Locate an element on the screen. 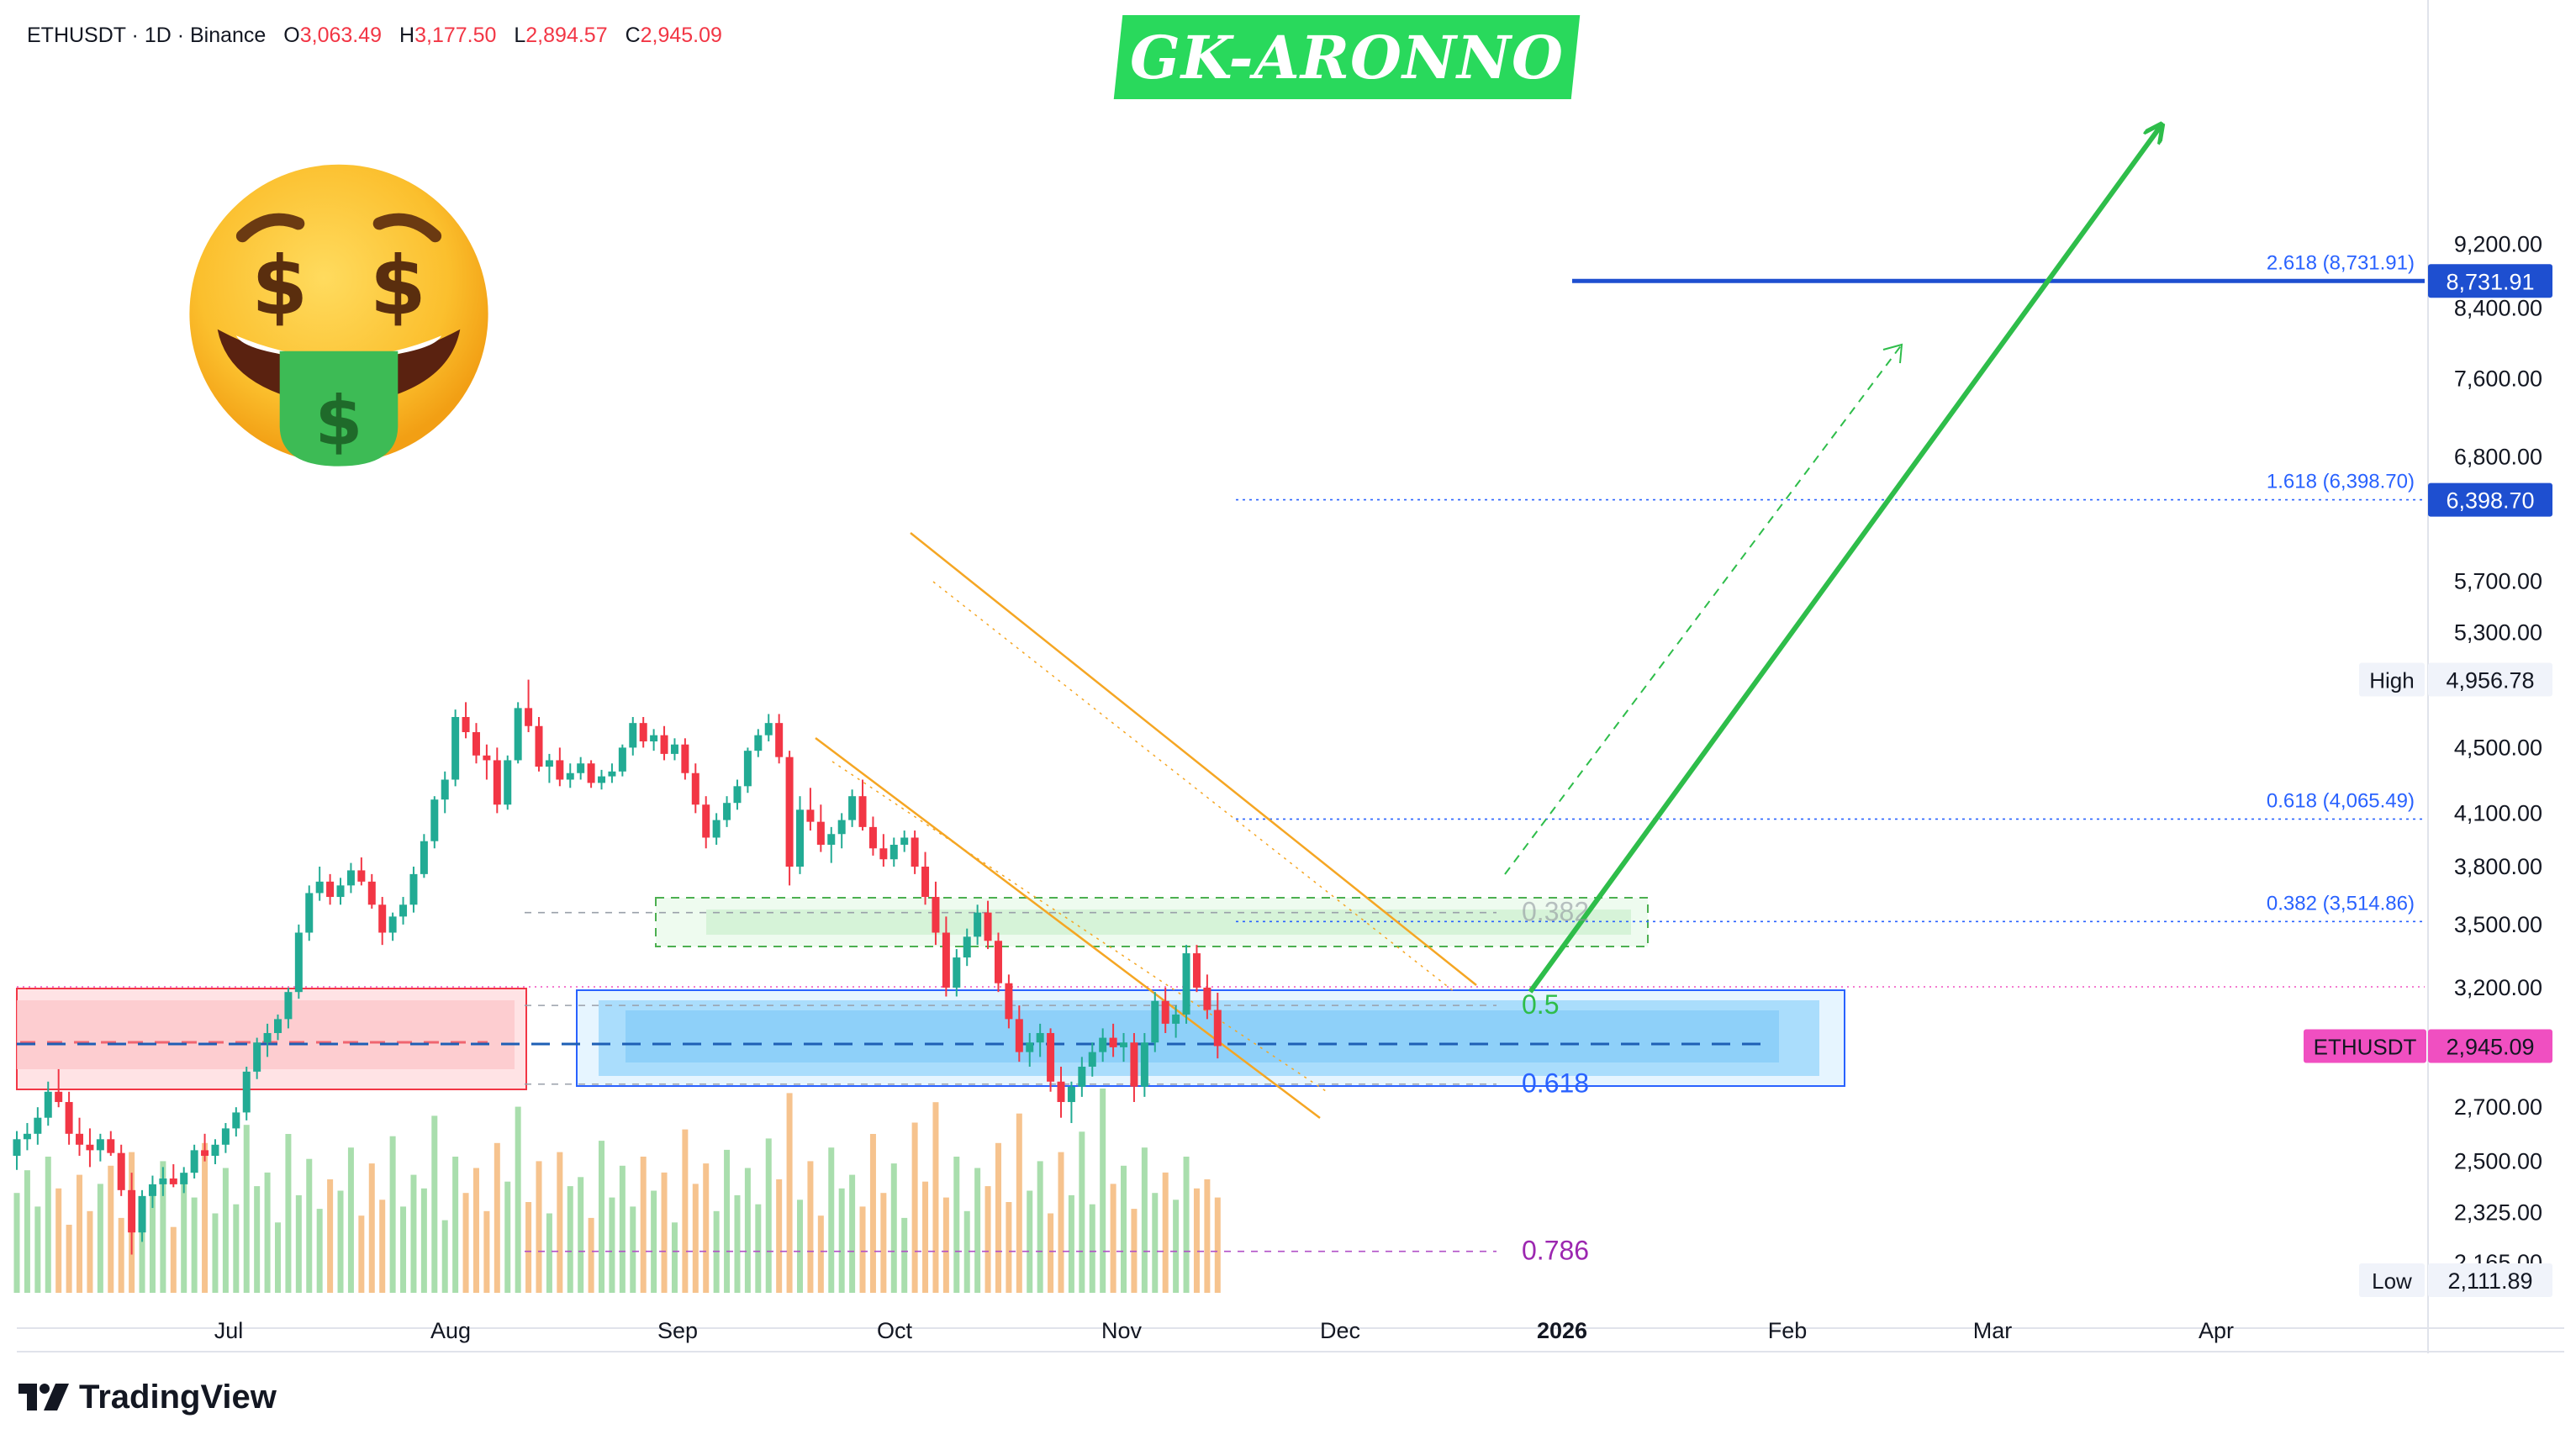 This screenshot has width=2576, height=1450. tradingview-logo: TradingView is located at coordinates (147, 1397).